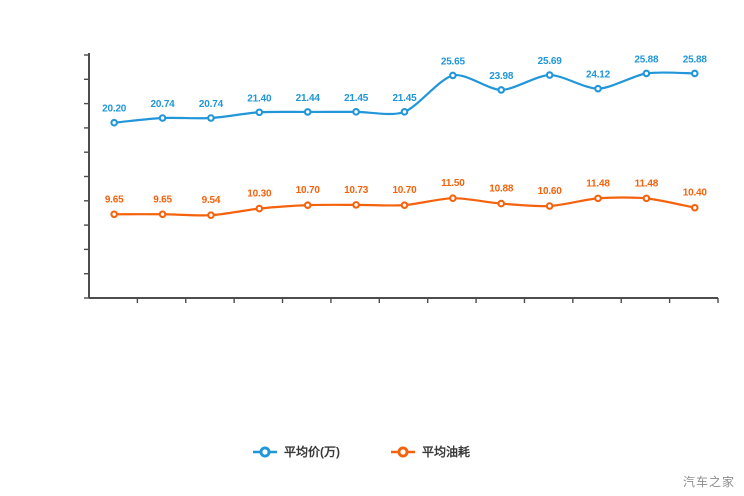  What do you see at coordinates (501, 76) in the screenshot?
I see `data-label: 23.98` at bounding box center [501, 76].